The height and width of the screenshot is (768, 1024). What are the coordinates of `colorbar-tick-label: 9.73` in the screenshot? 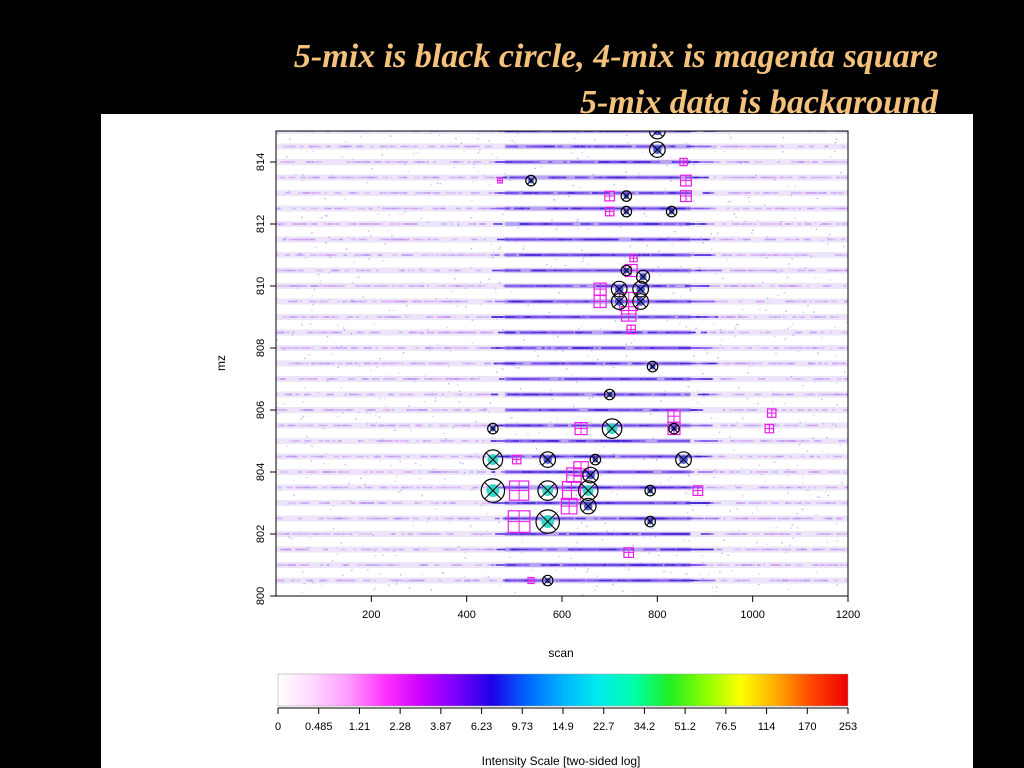 It's located at (522, 727).